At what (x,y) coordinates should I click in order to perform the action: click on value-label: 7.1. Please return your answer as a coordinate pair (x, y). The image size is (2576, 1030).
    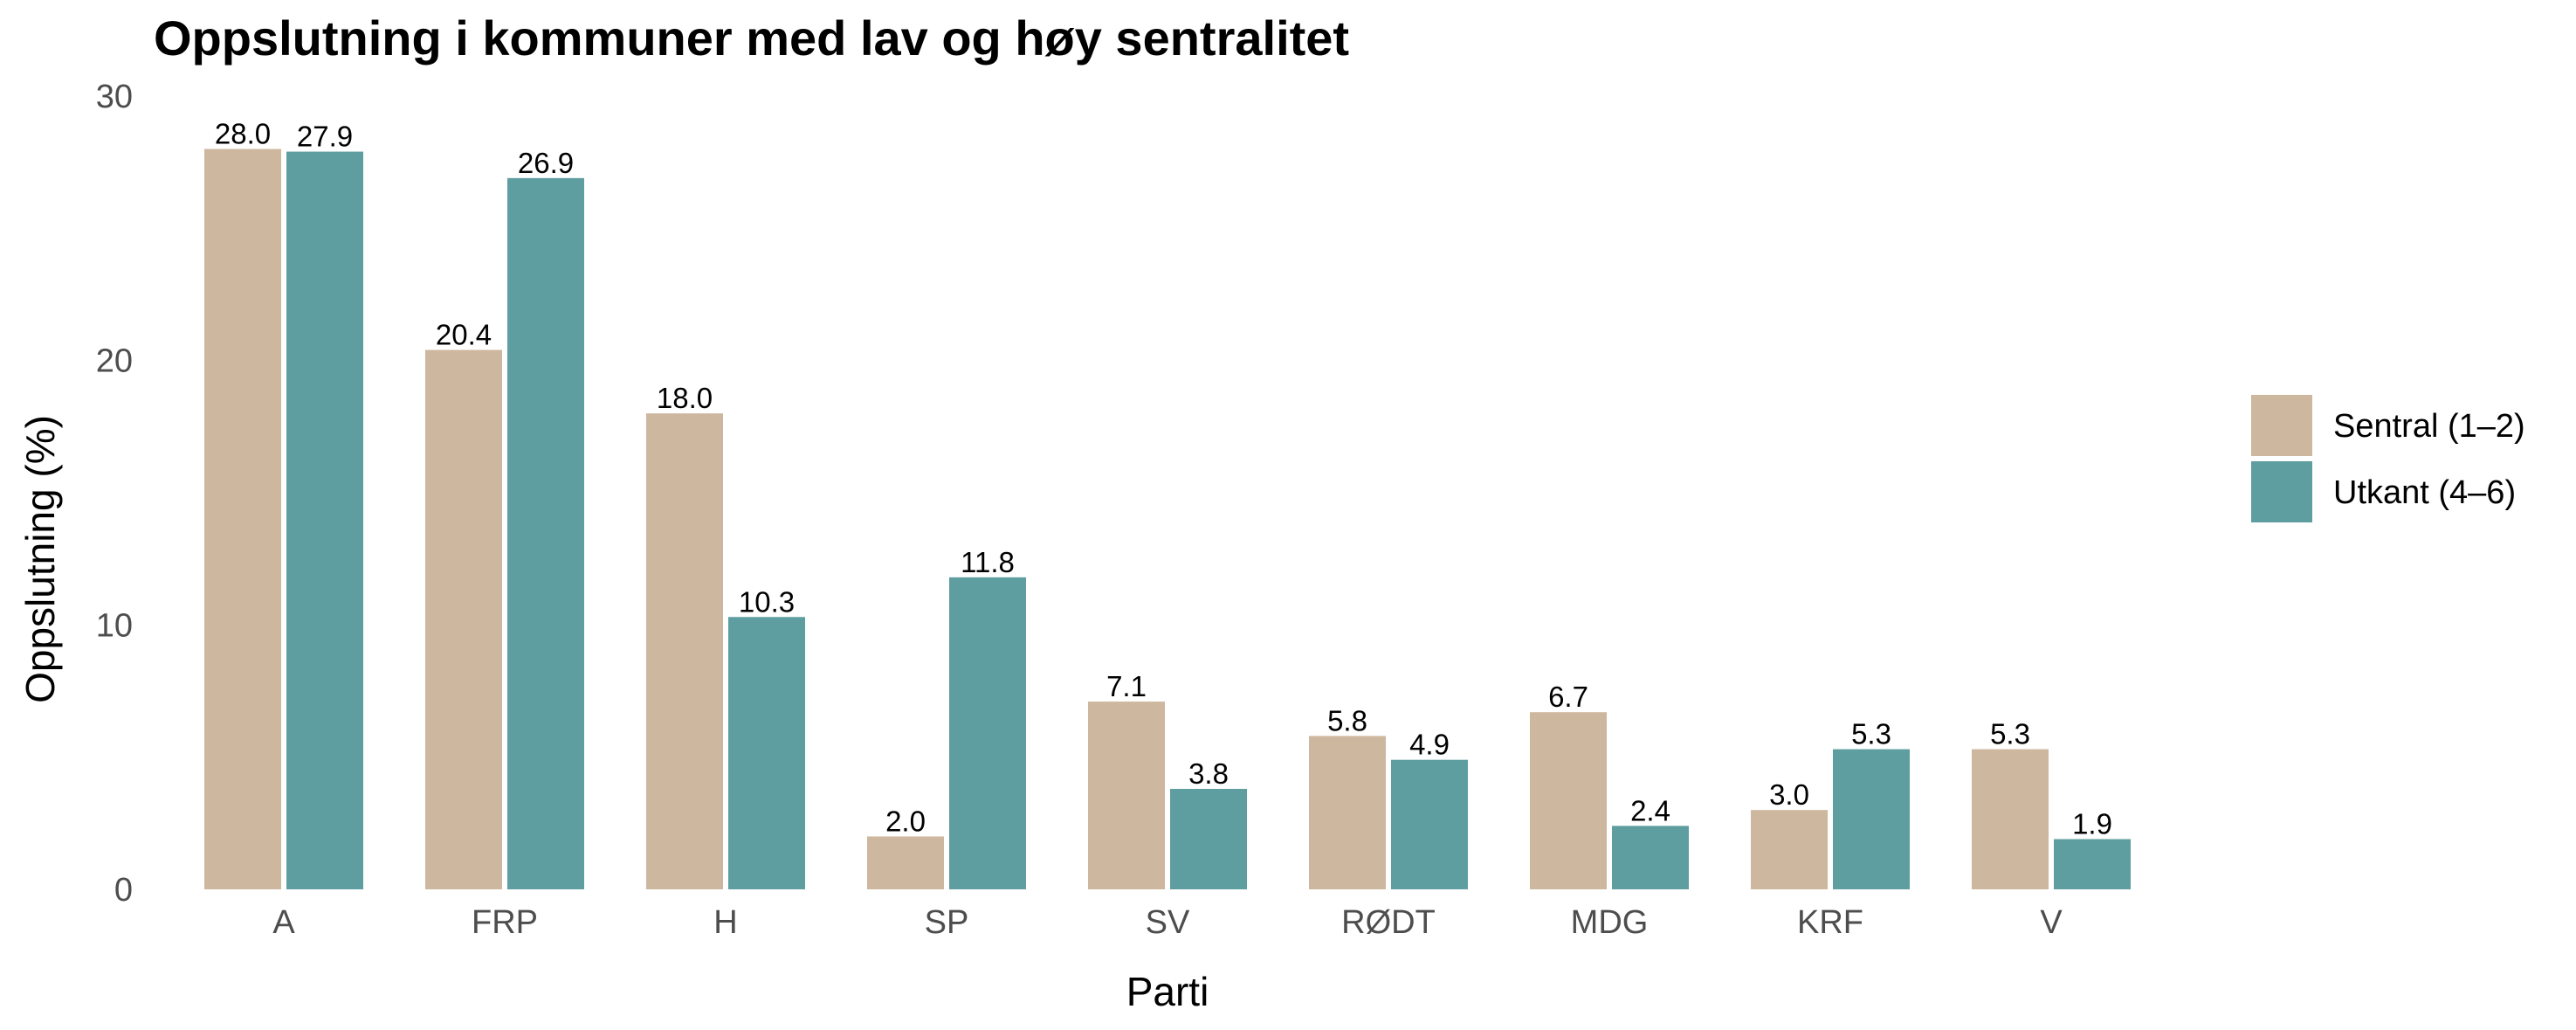
    Looking at the image, I should click on (1126, 686).